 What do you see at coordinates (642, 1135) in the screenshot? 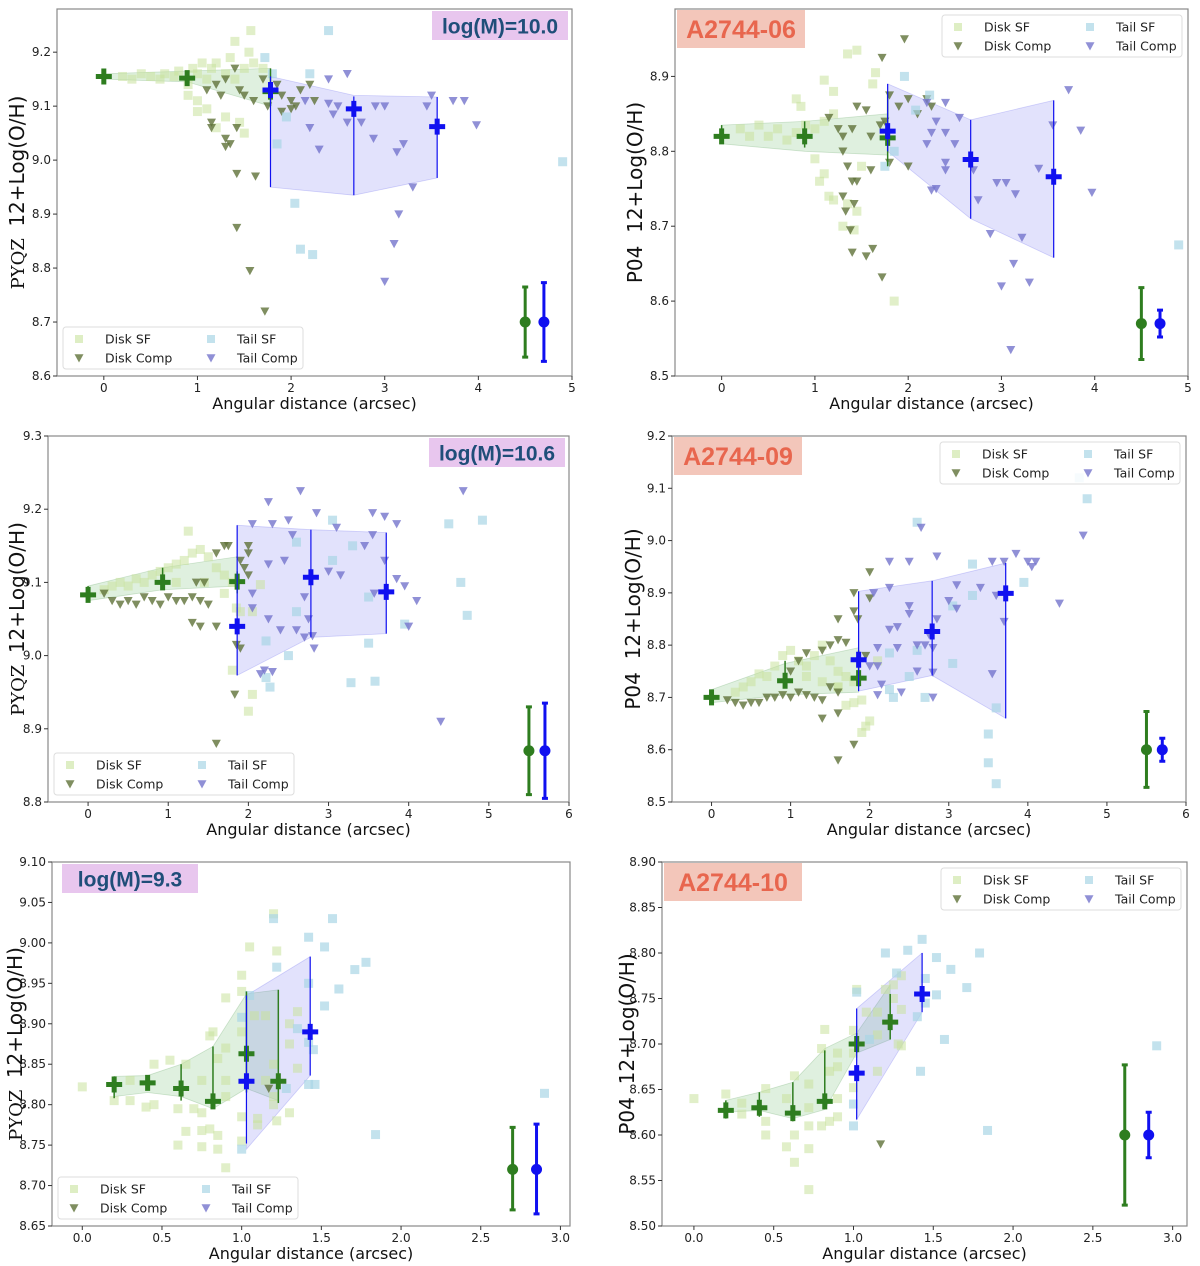
I see `y-tick-label: 8.60` at bounding box center [642, 1135].